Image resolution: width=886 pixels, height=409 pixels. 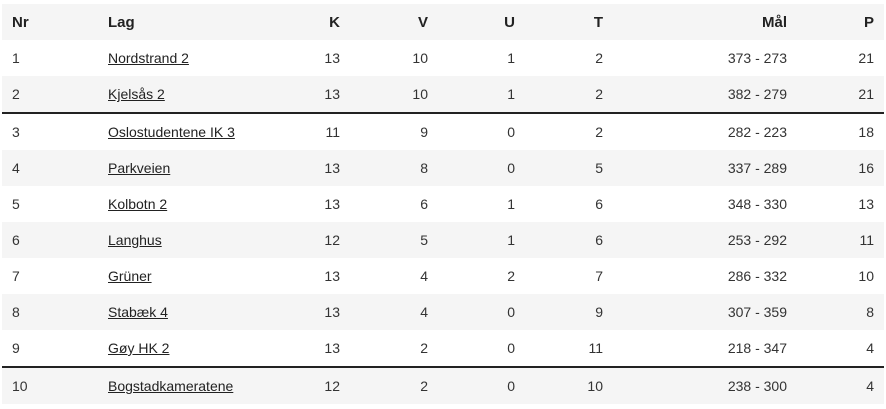 I want to click on team-link: Stabæk 4, so click(x=138, y=312).